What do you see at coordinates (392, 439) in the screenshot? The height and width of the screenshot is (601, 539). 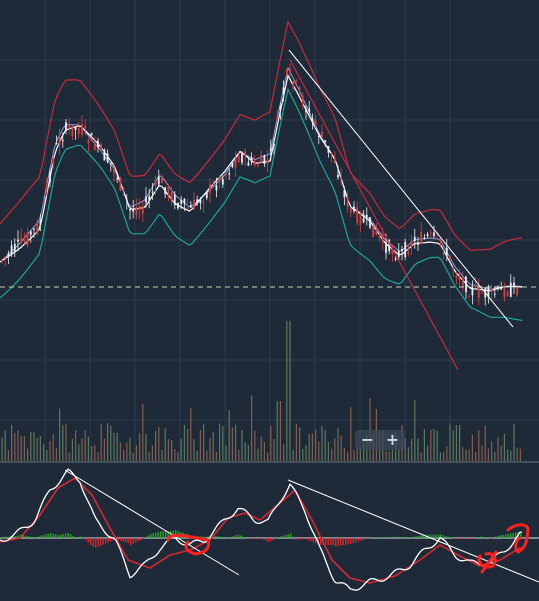 I see `plus-icon: +` at bounding box center [392, 439].